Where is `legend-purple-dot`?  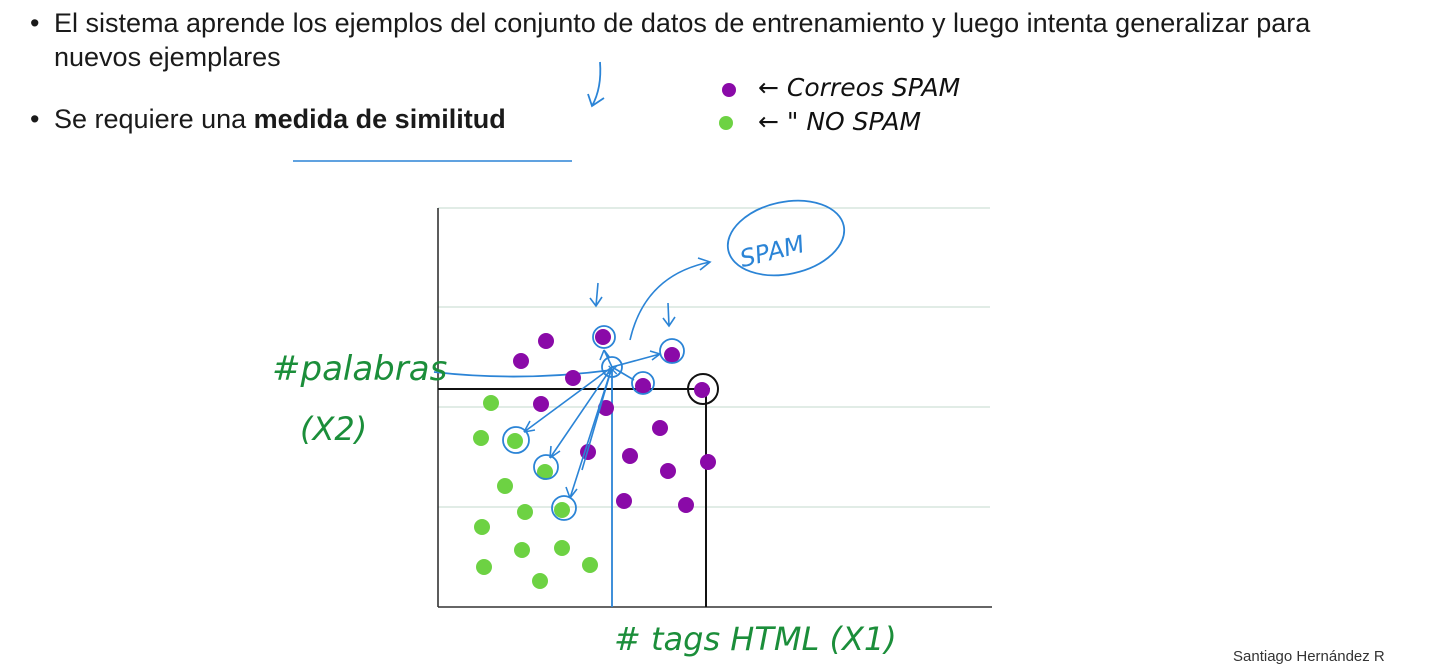
legend-purple-dot is located at coordinates (729, 90).